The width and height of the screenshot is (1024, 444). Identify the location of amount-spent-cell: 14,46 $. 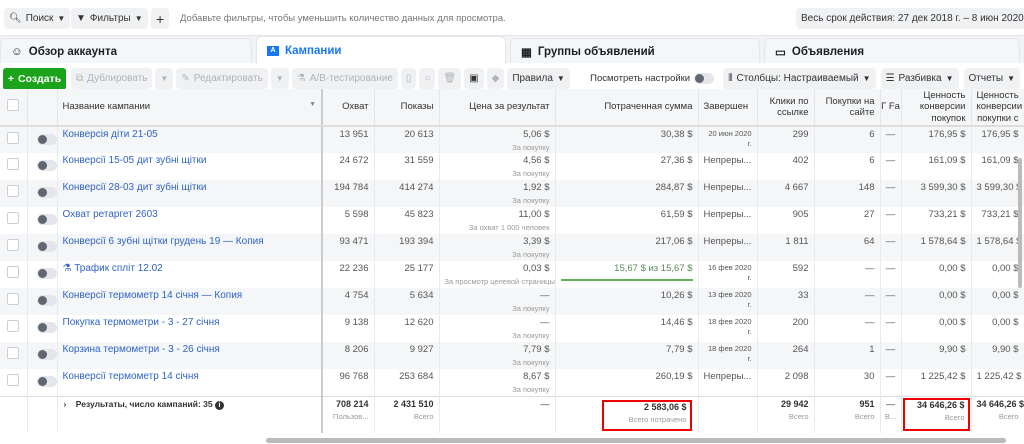
(627, 328).